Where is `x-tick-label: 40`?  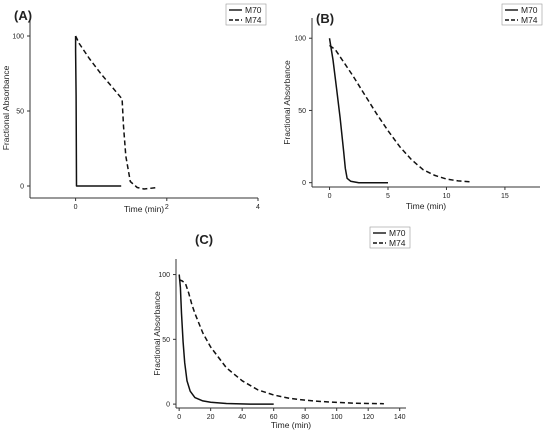
x-tick-label: 40 is located at coordinates (242, 417).